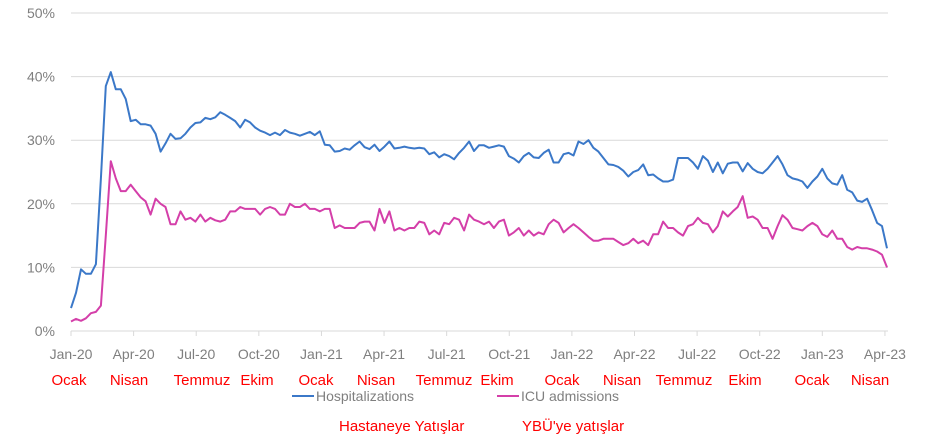  Describe the element at coordinates (365, 396) in the screenshot. I see `legend-label: Hospitalizations` at that location.